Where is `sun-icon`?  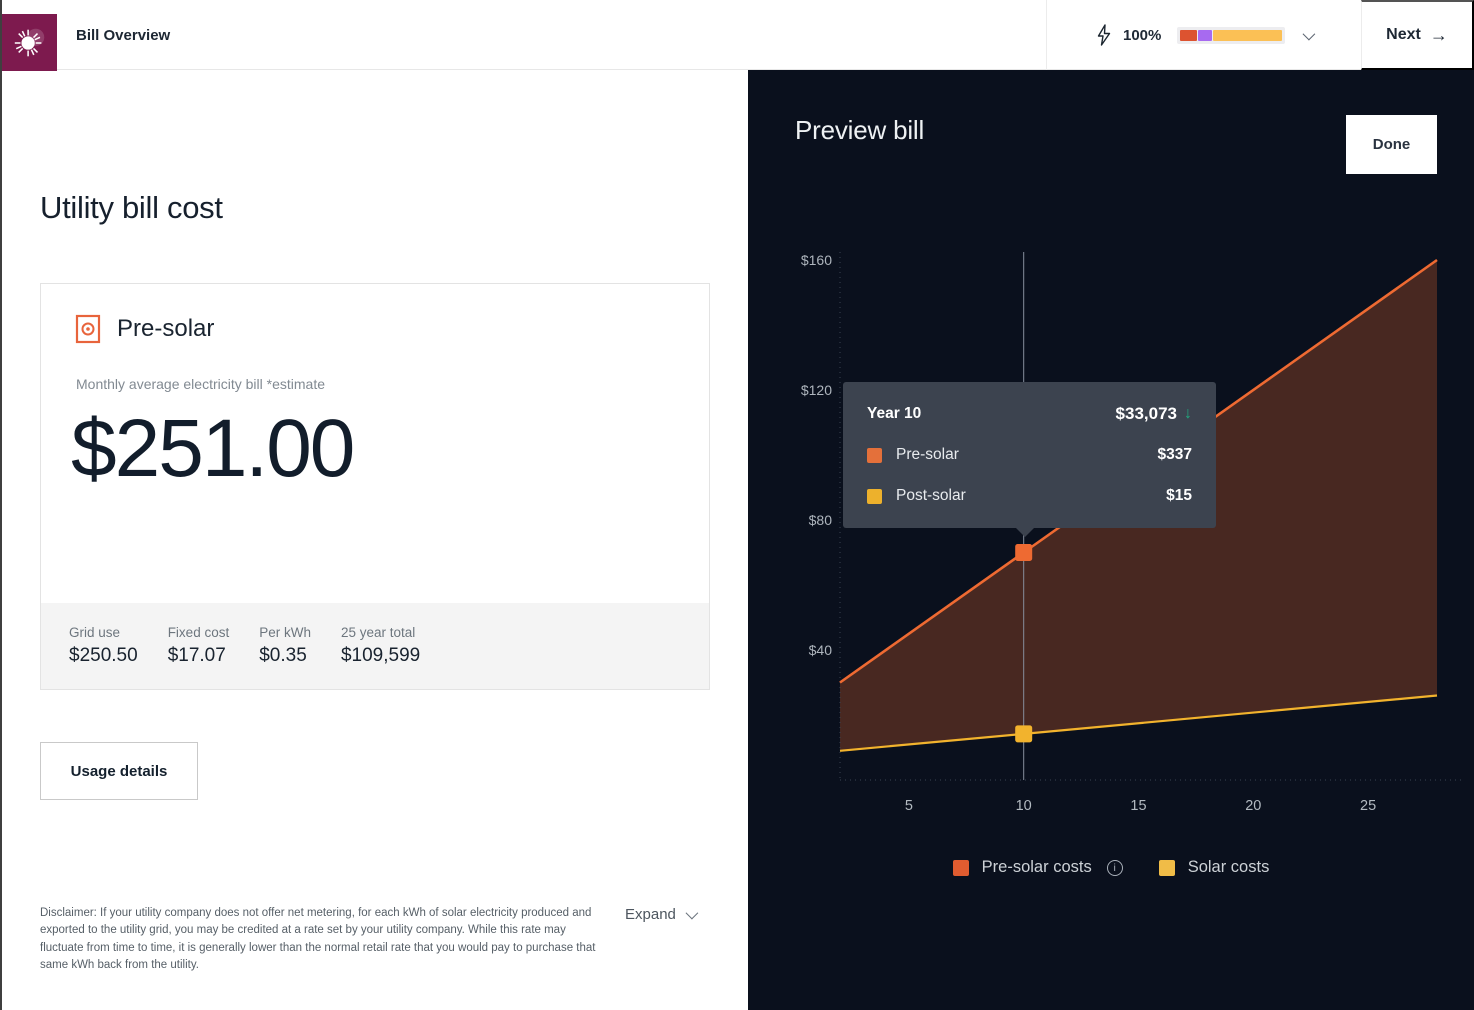
sun-icon is located at coordinates (29, 42).